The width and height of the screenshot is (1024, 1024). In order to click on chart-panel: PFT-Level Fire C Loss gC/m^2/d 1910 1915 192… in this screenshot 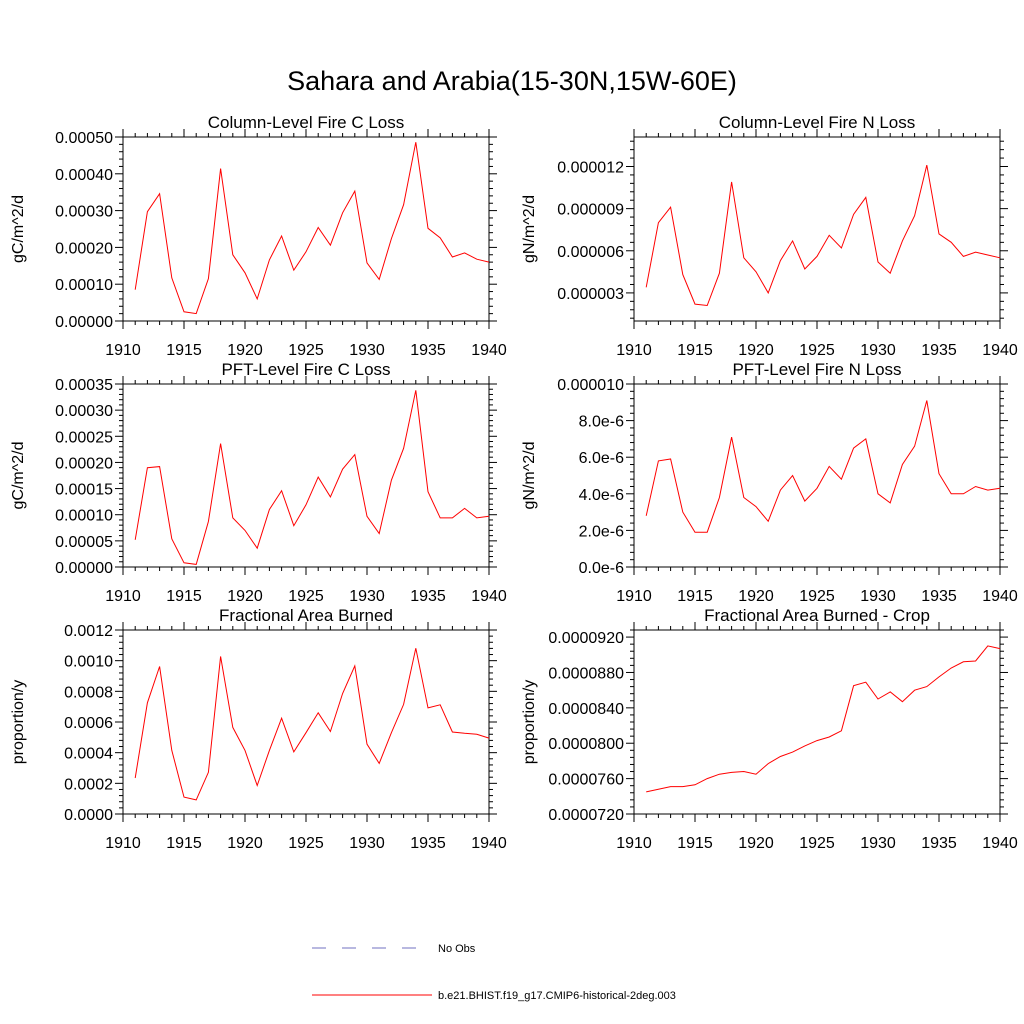, I will do `click(258, 482)`.